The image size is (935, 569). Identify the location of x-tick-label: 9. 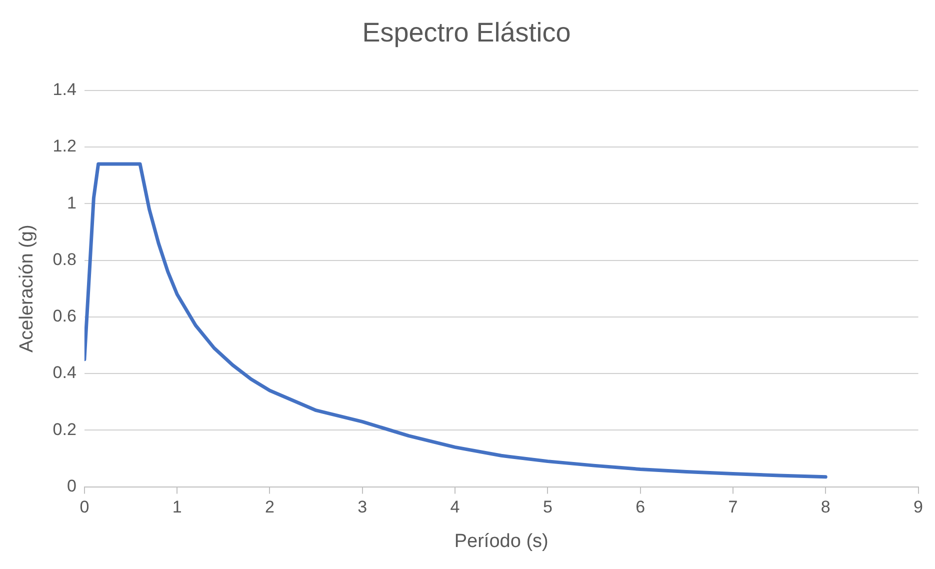
(919, 507).